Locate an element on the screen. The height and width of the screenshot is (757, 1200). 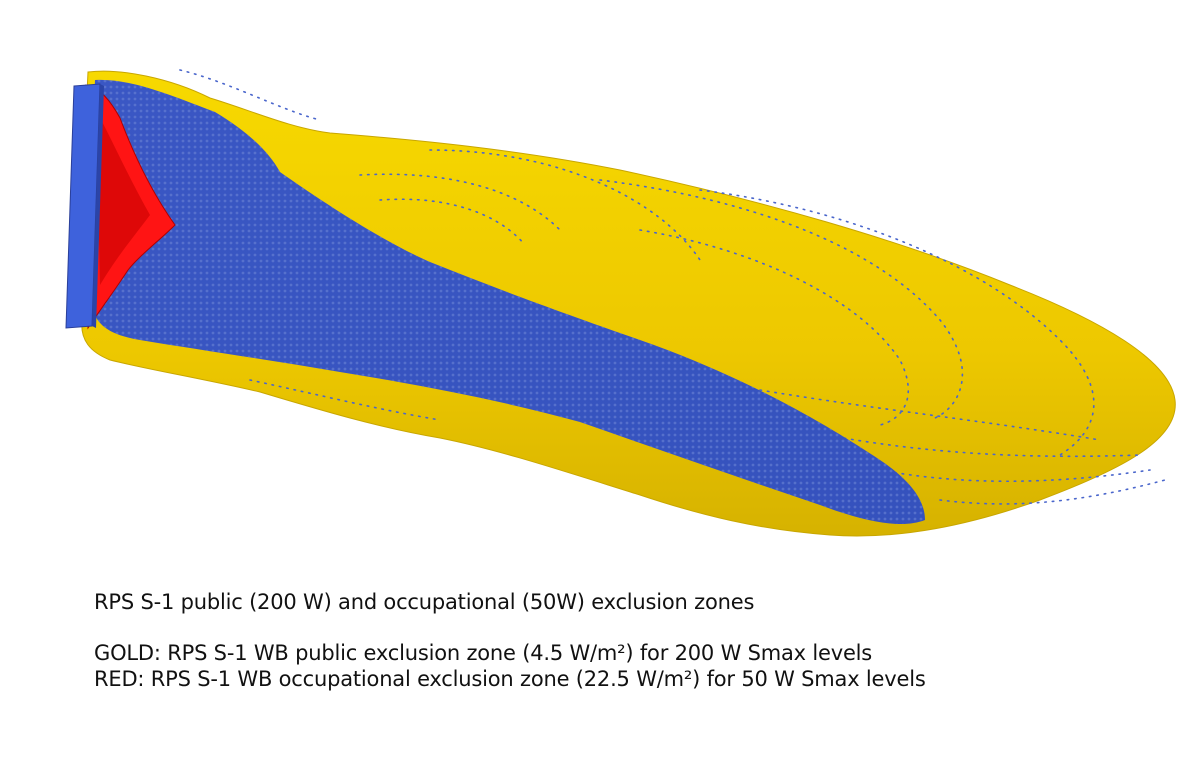
antenna-panel-edge is located at coordinates (98, 206).